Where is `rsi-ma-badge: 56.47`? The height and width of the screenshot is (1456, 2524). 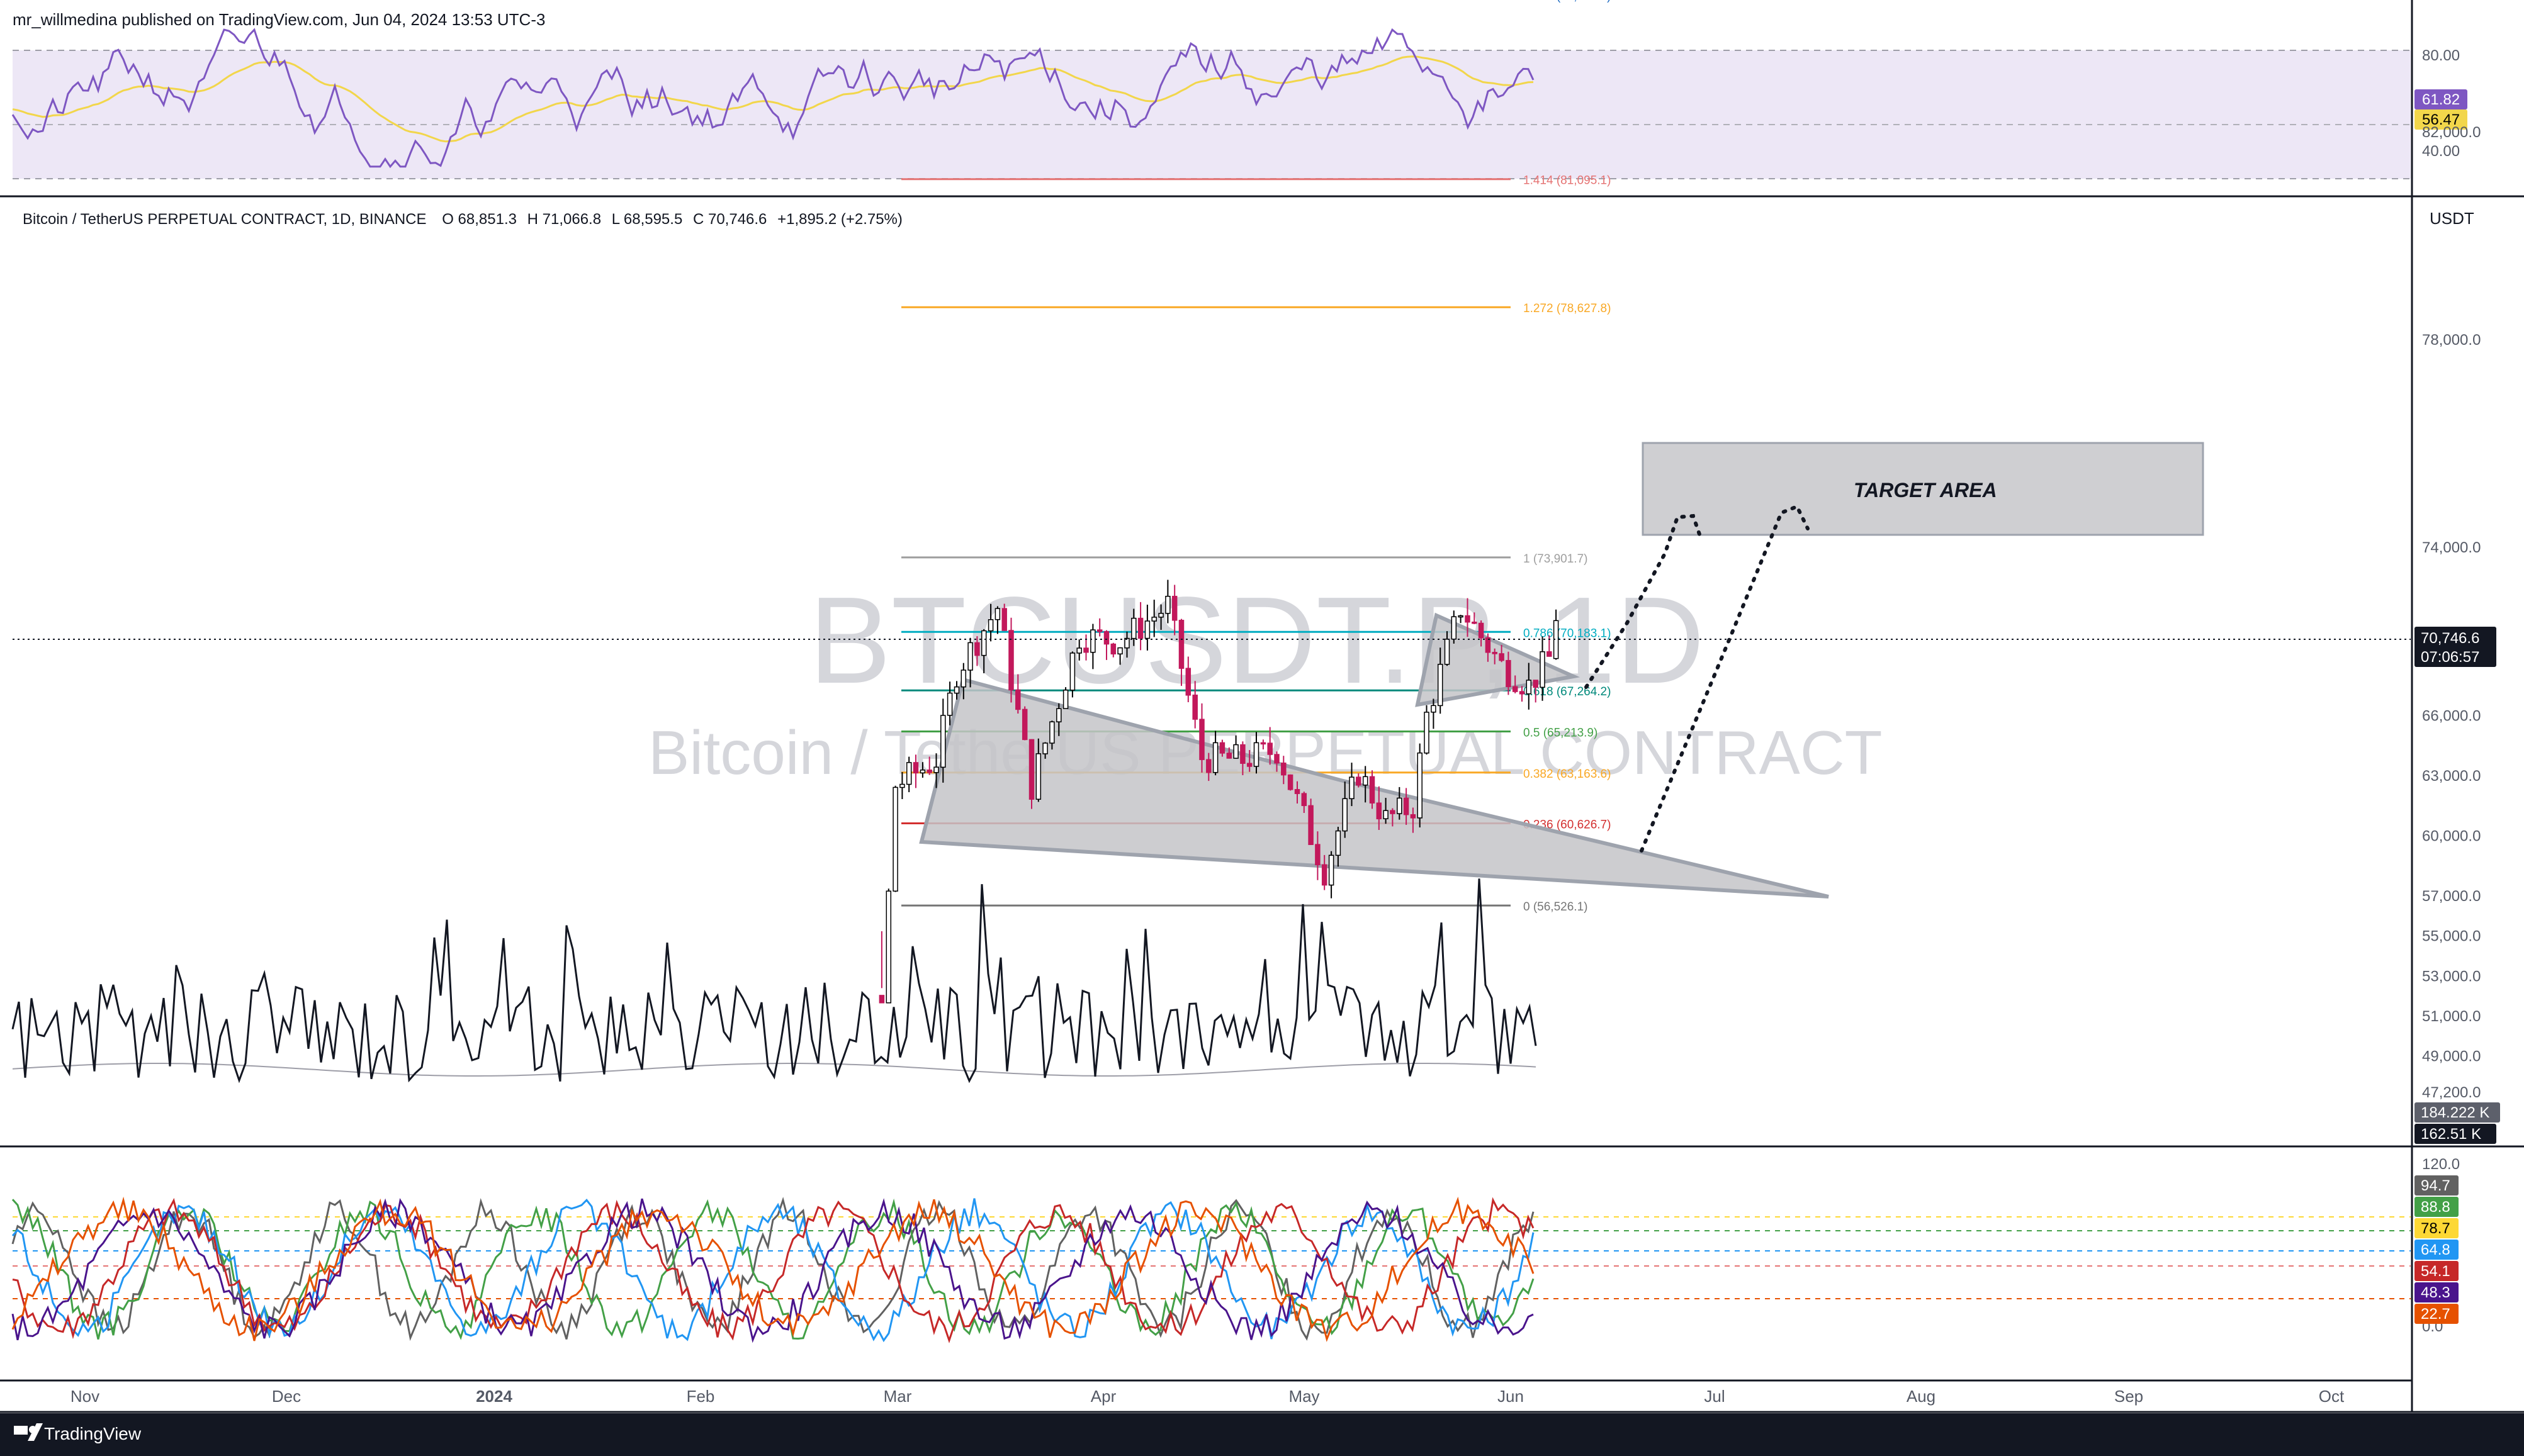
rsi-ma-badge: 56.47 is located at coordinates (2441, 119).